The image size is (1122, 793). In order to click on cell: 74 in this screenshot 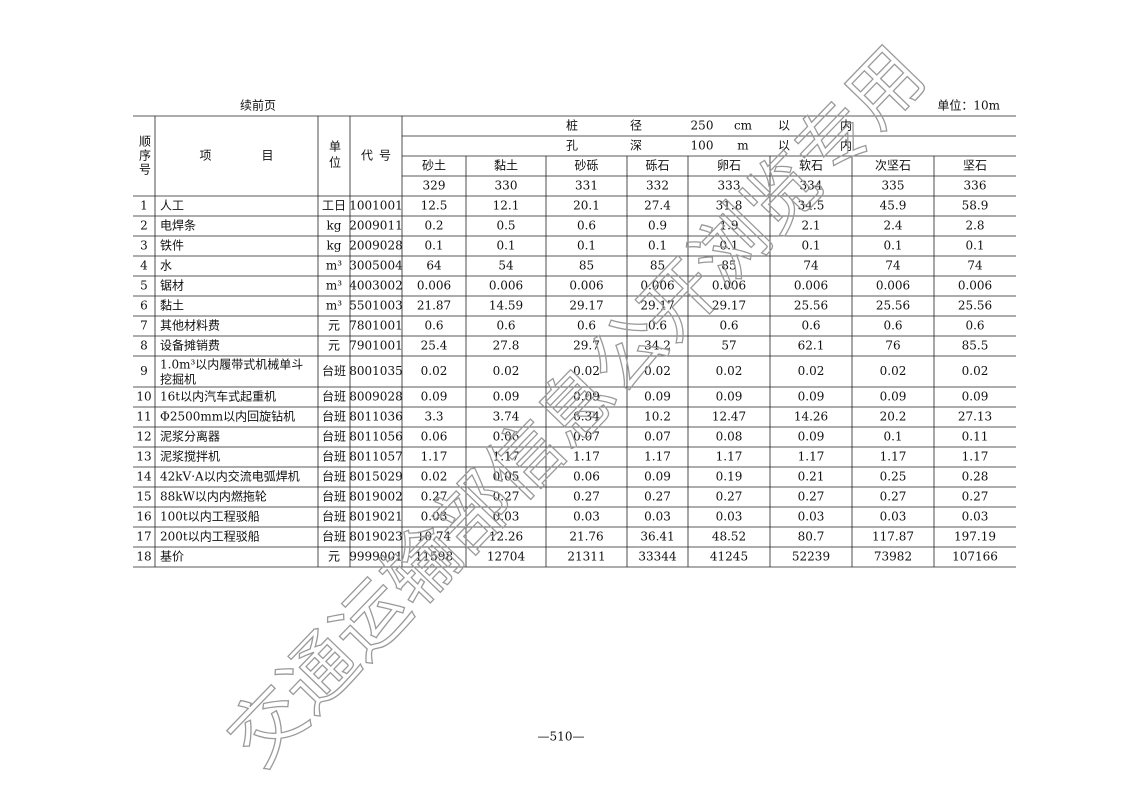, I will do `click(811, 266)`.